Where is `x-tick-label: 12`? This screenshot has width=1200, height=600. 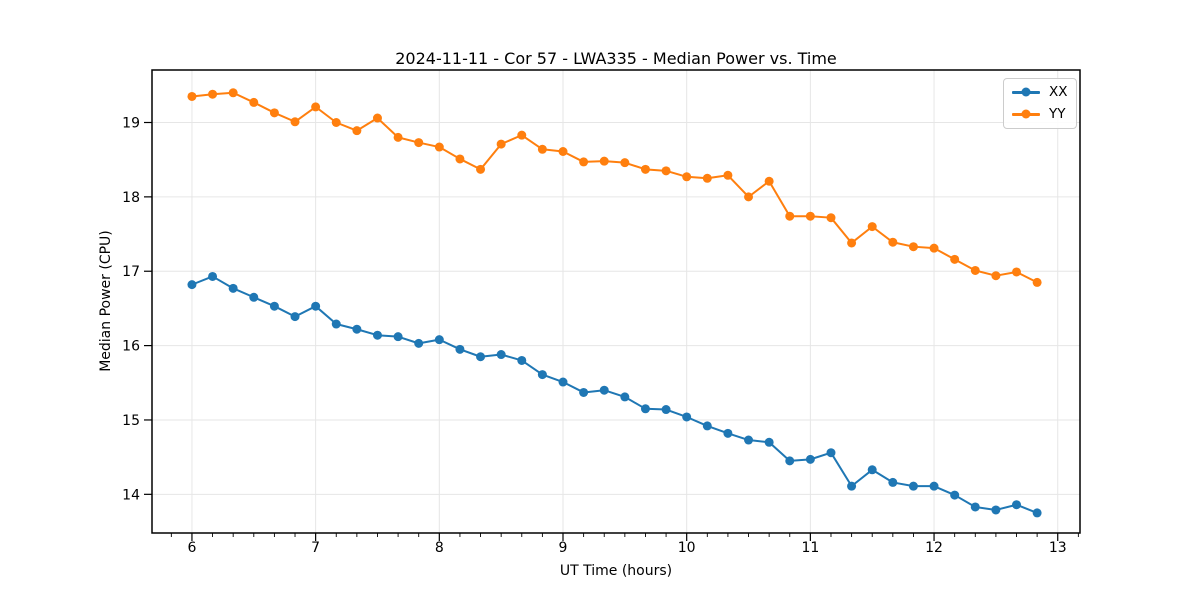
x-tick-label: 12 is located at coordinates (934, 548).